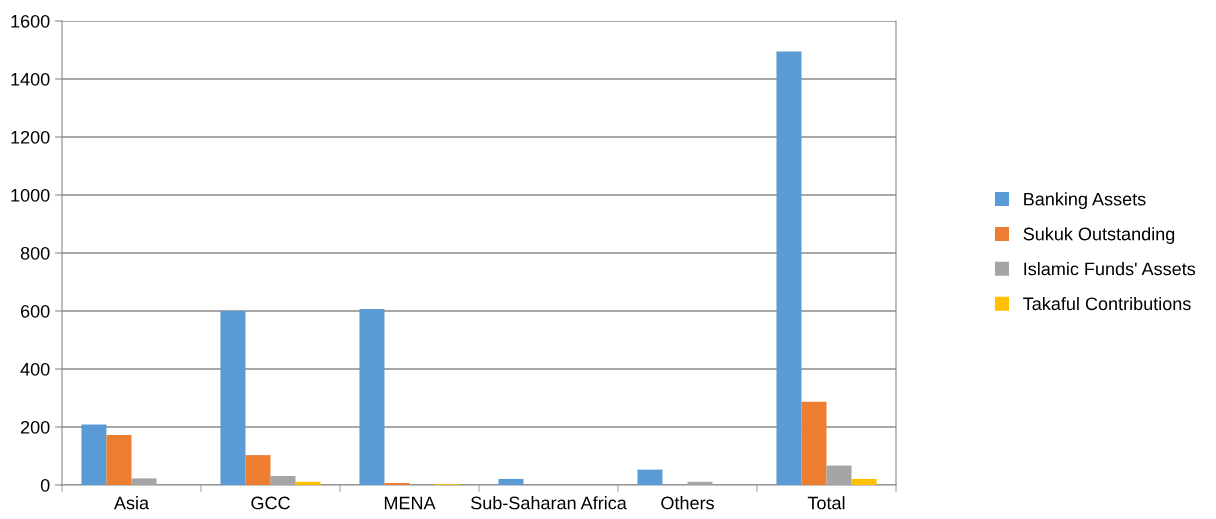 Image resolution: width=1216 pixels, height=519 pixels. What do you see at coordinates (35, 311) in the screenshot?
I see `y-tick-label: 600` at bounding box center [35, 311].